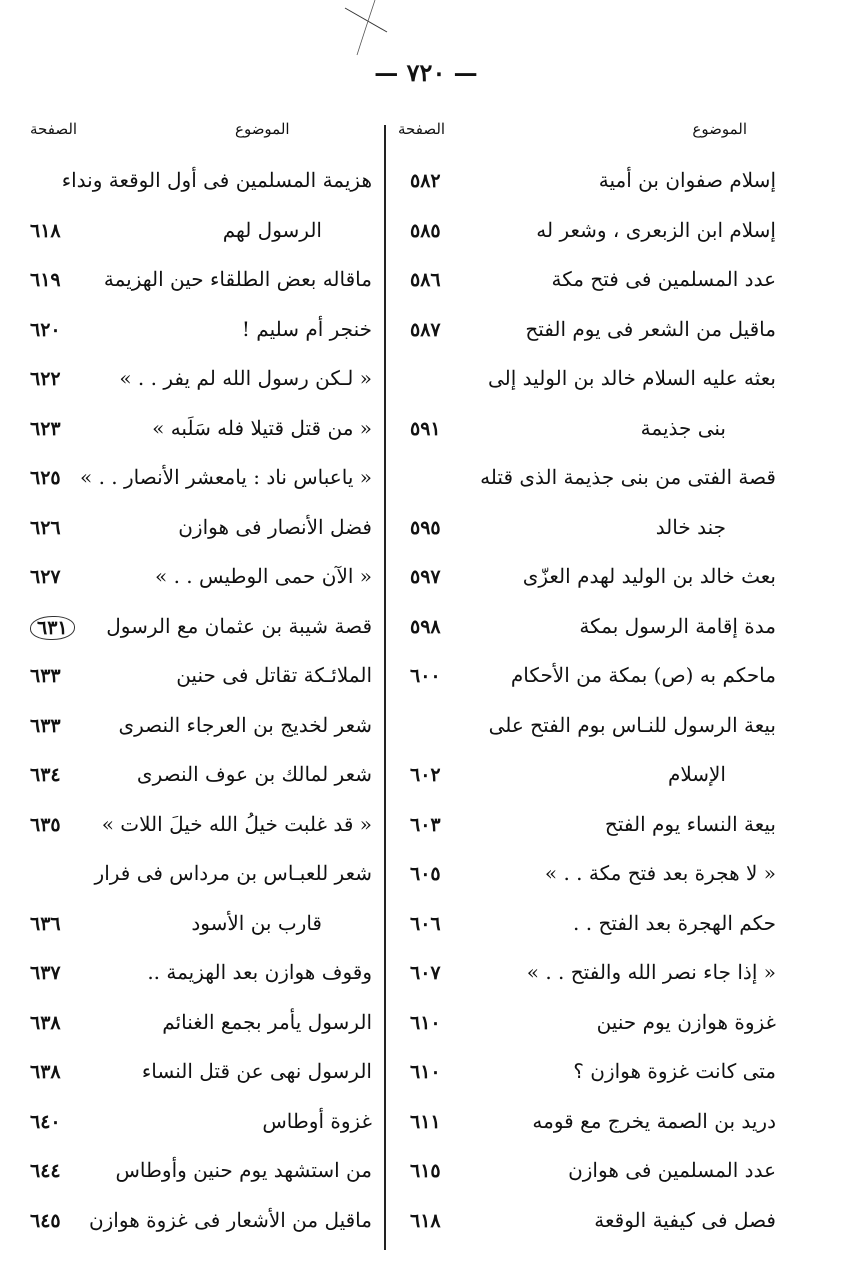 Image resolution: width=852 pixels, height=1287 pixels. Describe the element at coordinates (650, 328) in the screenshot. I see `entry-topic: ماقيل من الشعر فى يوم الفتح` at that location.